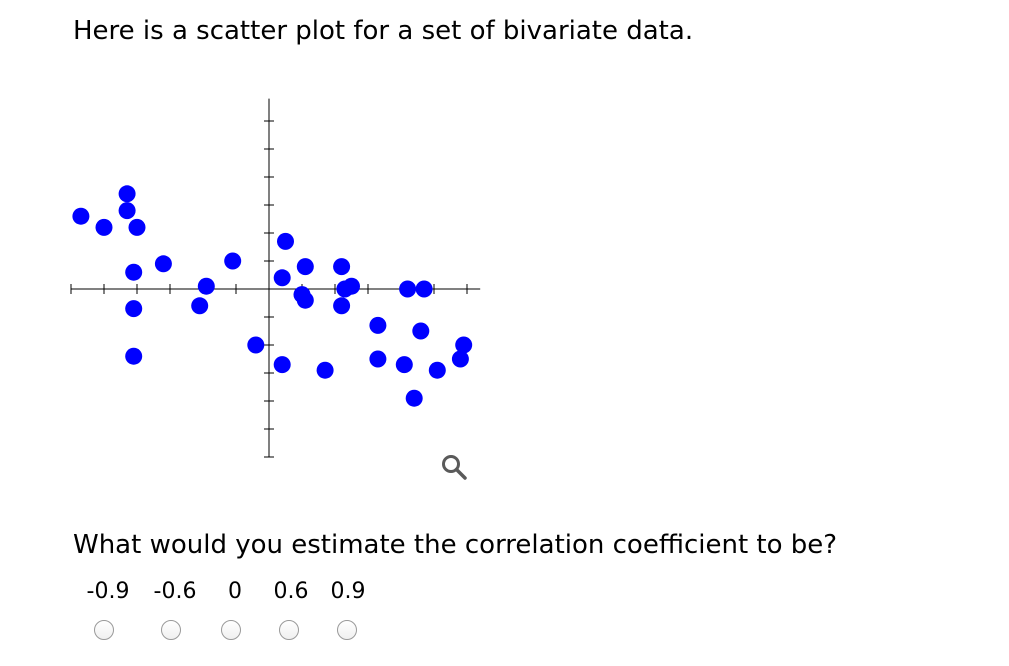 Image resolution: width=1009 pixels, height=666 pixels. Describe the element at coordinates (504, 592) in the screenshot. I see `choice-labels: -0.9 -0.6 0 0.6 0.9` at that location.